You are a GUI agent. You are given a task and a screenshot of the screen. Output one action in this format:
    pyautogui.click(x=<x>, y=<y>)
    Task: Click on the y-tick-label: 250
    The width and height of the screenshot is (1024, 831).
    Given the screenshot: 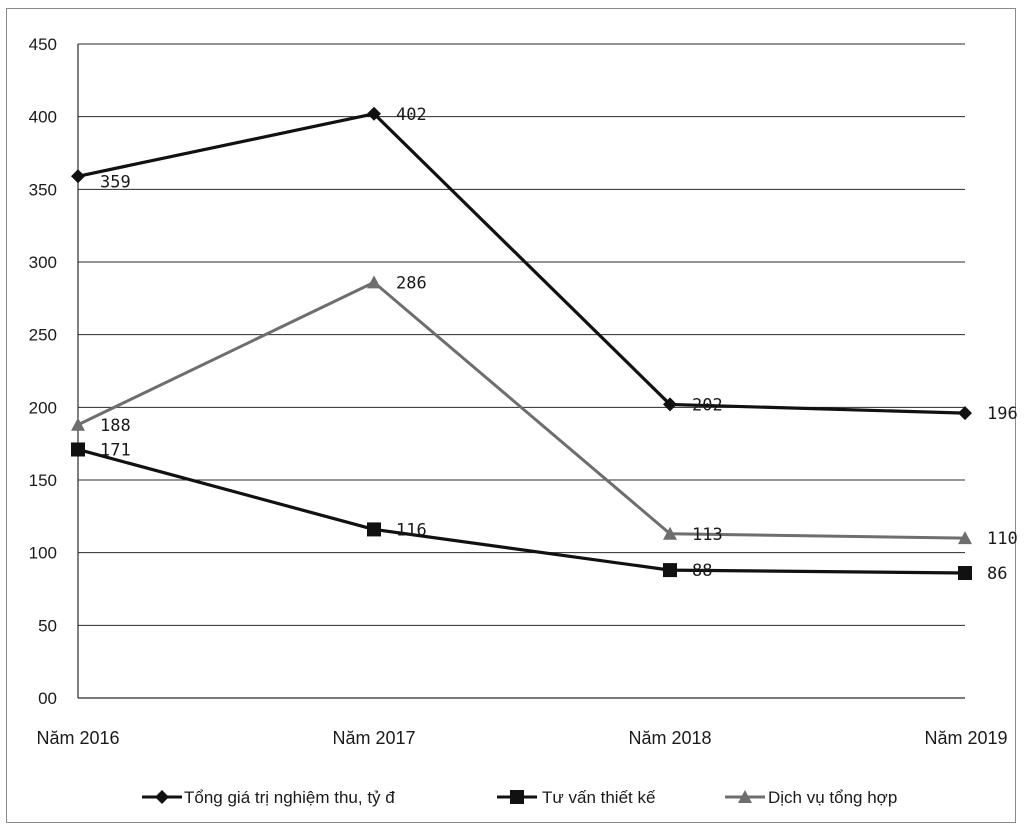 What is the action you would take?
    pyautogui.click(x=43, y=335)
    